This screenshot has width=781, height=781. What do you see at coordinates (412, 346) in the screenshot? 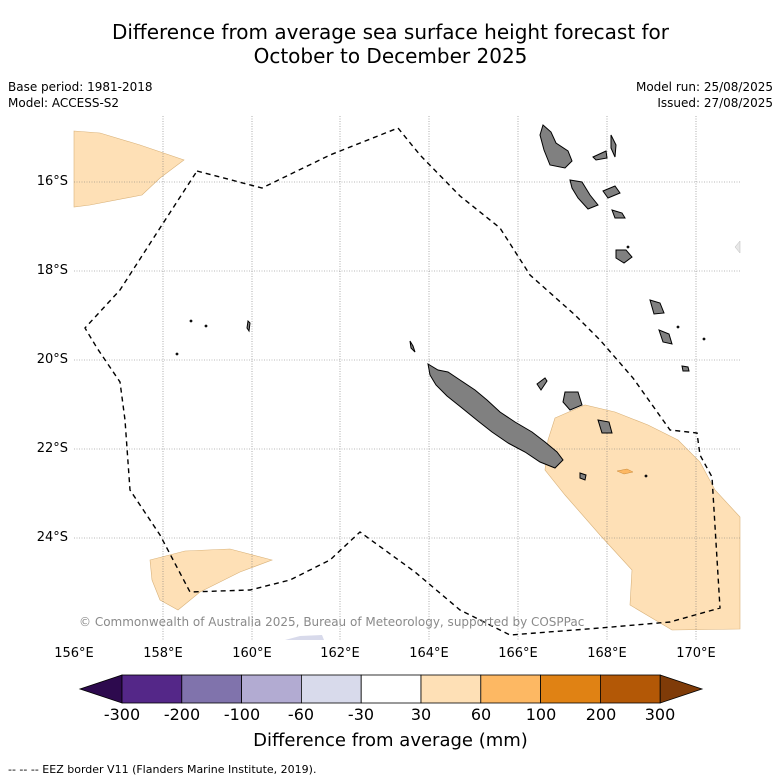
I see `belep-islands` at bounding box center [412, 346].